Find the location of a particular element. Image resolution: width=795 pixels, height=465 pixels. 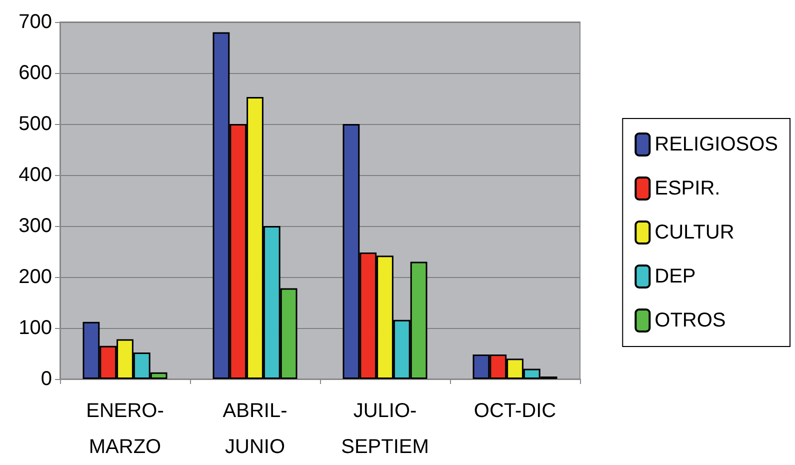

legend-label: DEP is located at coordinates (675, 277).